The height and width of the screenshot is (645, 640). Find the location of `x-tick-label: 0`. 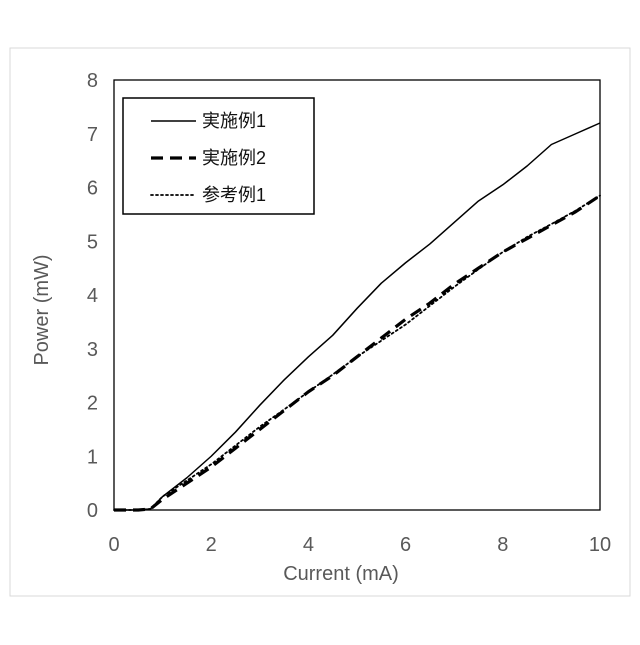

x-tick-label: 0 is located at coordinates (113, 545).